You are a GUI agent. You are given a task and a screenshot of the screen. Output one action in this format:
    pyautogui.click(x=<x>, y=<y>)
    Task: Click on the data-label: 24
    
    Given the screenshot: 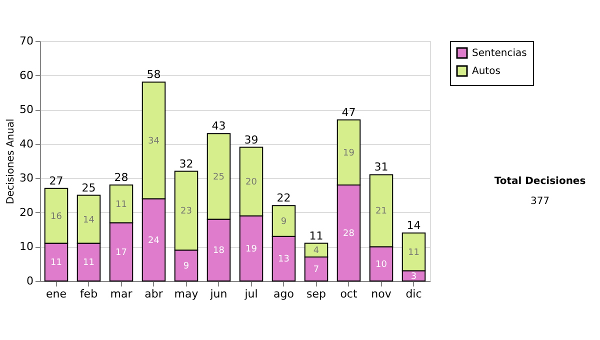 What is the action you would take?
    pyautogui.click(x=154, y=241)
    